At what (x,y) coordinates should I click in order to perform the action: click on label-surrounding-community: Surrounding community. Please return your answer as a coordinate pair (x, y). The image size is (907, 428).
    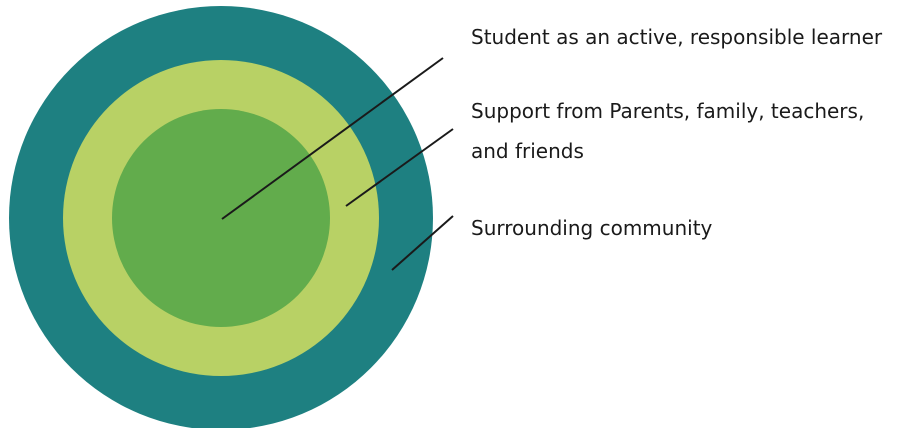
    Looking at the image, I should click on (592, 228).